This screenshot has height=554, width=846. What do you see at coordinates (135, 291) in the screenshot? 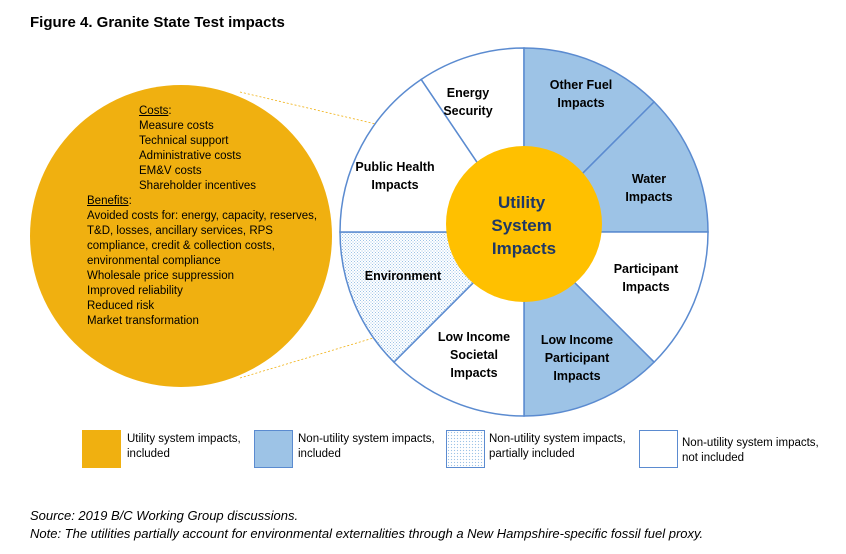
I see `benefit-item: Improved reliability` at bounding box center [135, 291].